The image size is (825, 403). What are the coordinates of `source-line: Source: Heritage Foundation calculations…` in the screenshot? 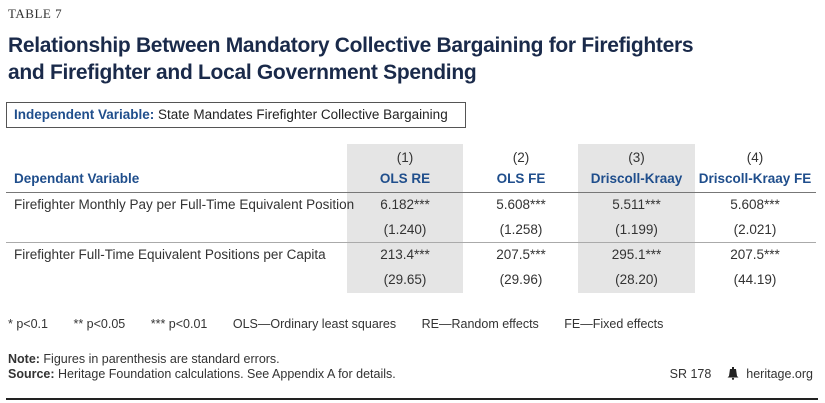 It's located at (202, 374).